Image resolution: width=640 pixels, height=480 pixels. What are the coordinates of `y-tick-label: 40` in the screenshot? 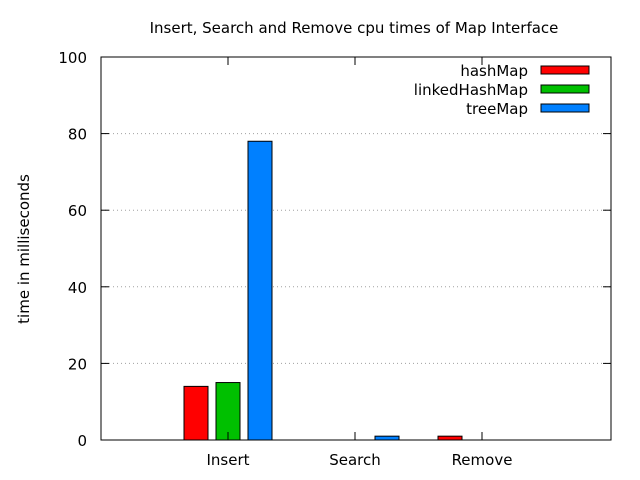 It's located at (77, 288).